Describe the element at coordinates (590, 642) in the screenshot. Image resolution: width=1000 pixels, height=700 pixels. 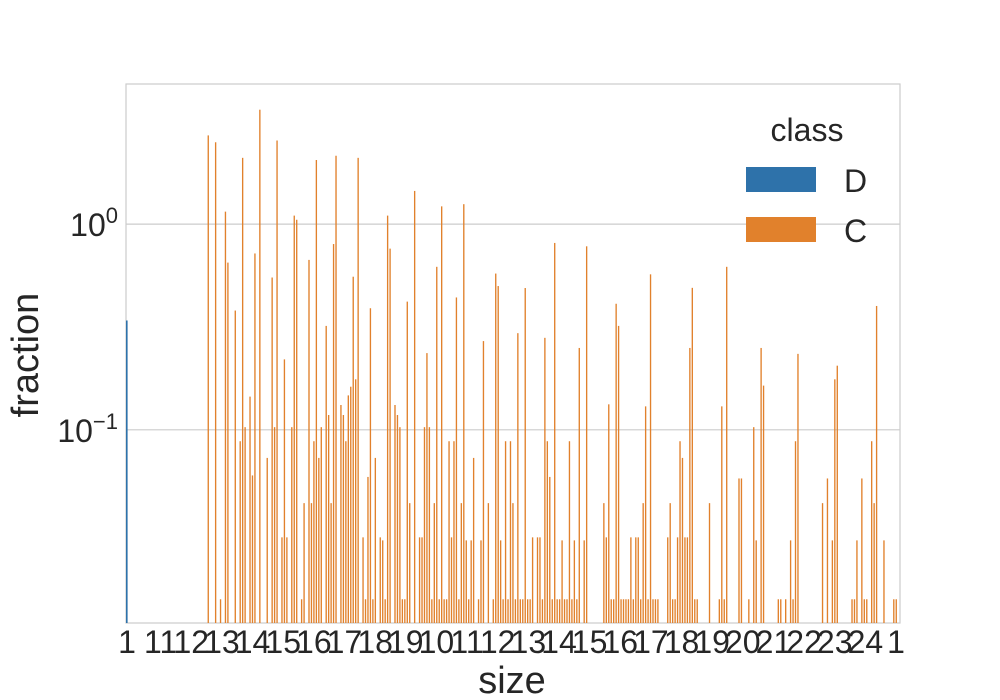
I see `x-tick-label: 15` at that location.